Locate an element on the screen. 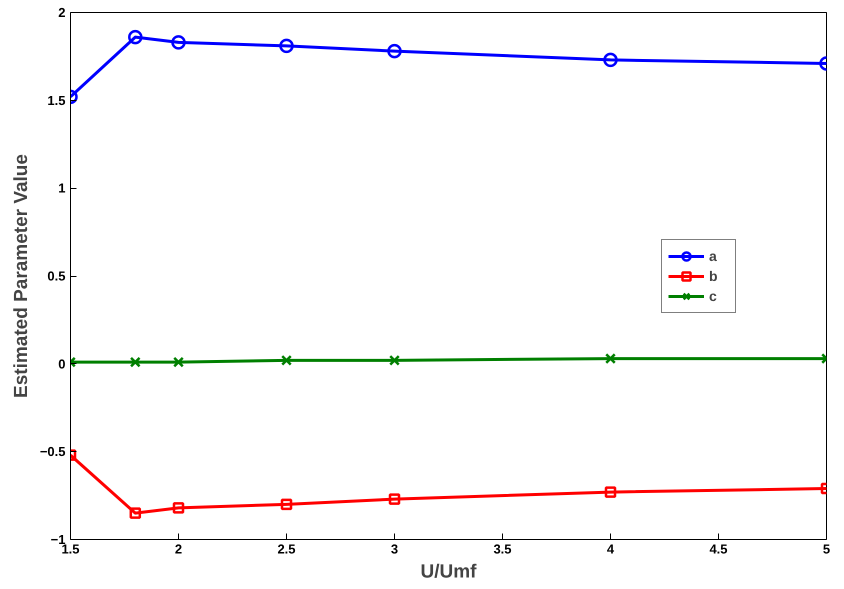 Image resolution: width=844 pixels, height=589 pixels. x-tick-label: 2.5 is located at coordinates (286, 549).